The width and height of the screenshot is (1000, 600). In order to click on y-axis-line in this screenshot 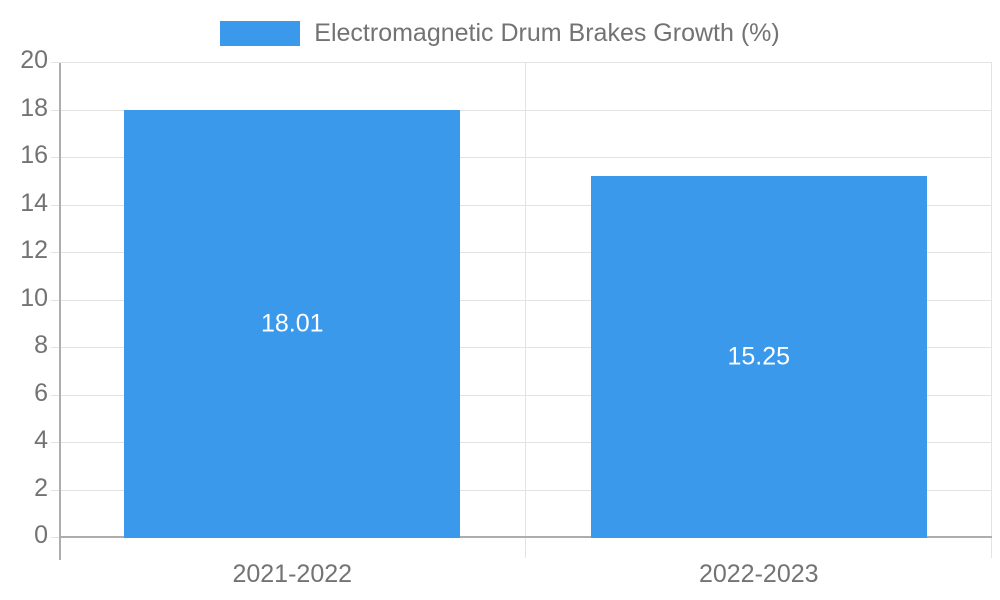, I will do `click(60, 311)`.